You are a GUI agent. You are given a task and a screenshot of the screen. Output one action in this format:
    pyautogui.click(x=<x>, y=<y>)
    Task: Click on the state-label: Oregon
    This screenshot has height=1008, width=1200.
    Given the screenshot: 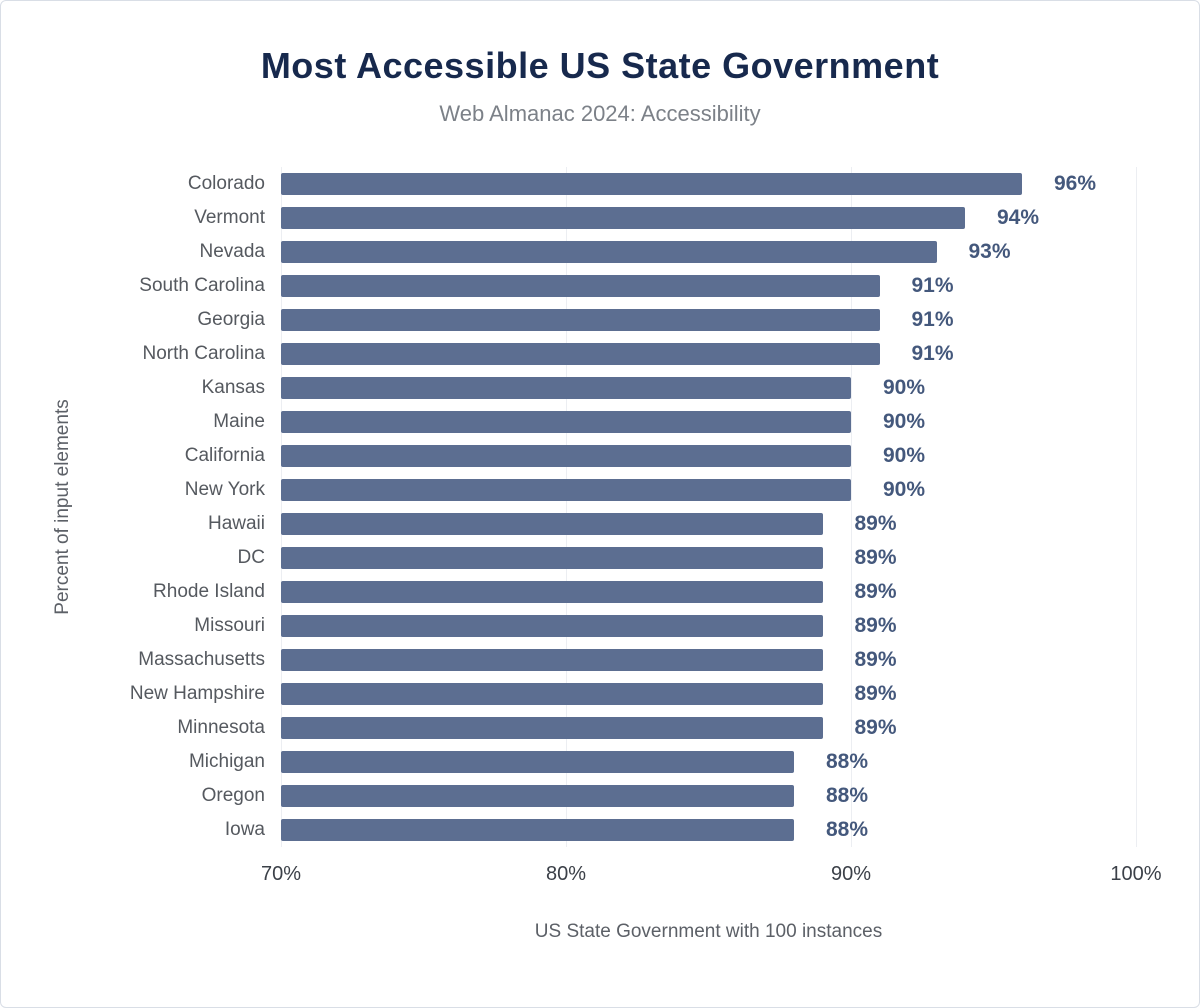 What is the action you would take?
    pyautogui.click(x=233, y=795)
    